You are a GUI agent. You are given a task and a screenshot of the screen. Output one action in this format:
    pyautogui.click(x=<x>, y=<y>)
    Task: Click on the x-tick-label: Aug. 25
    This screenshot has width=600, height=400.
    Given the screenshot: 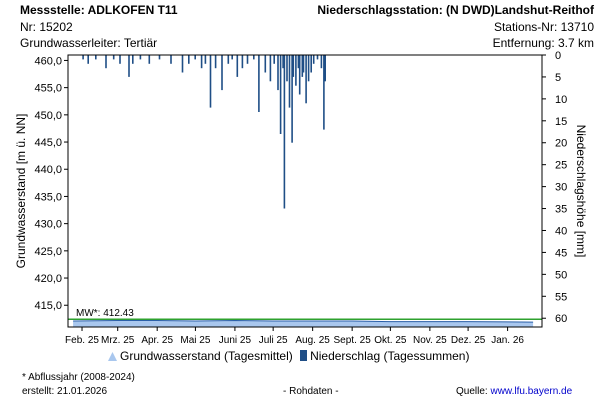 What is the action you would take?
    pyautogui.click(x=312, y=340)
    